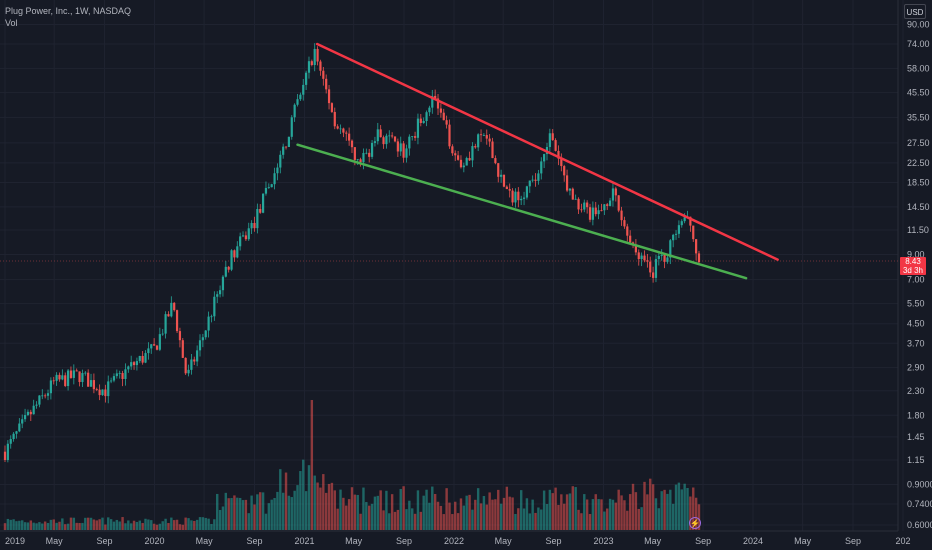 The image size is (932, 550). I want to click on y-tick-label: 0.7400, so click(919, 504).